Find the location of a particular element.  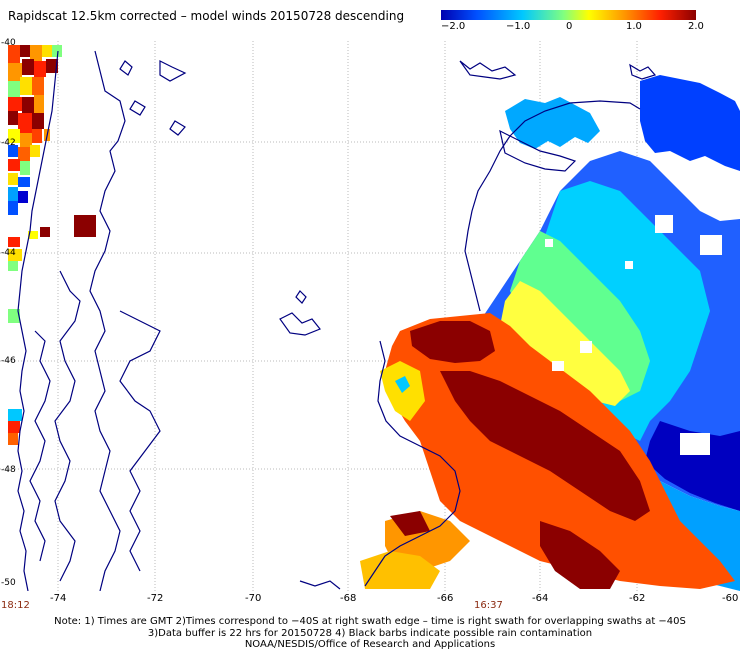

colorbar-tick: 1.0 is located at coordinates (634, 26).